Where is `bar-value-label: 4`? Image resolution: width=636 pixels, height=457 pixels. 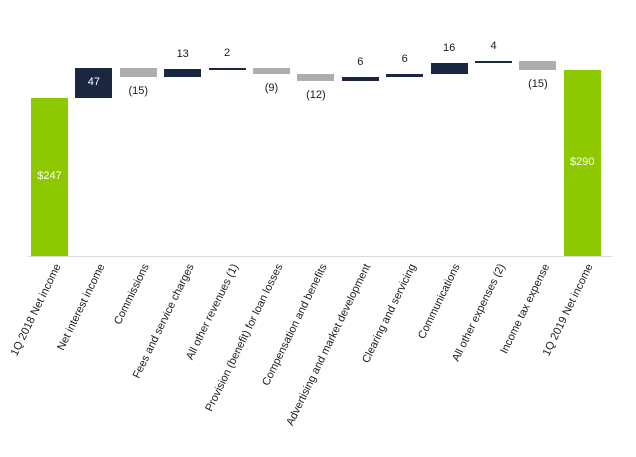 bar-value-label: 4 is located at coordinates (493, 46).